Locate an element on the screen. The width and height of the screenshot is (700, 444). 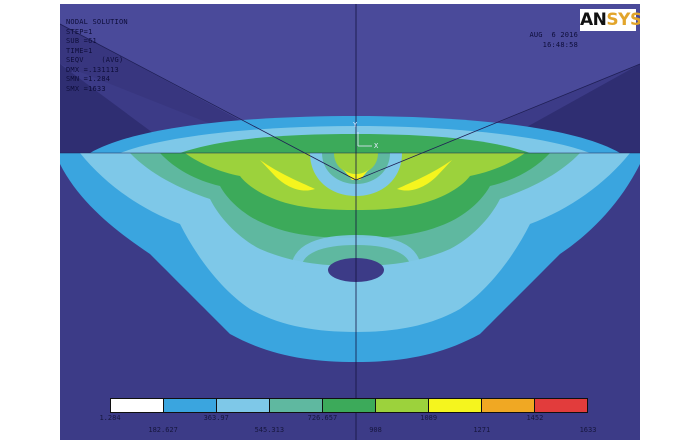
legend-label-upper-4: 1452 is located at coordinates (535, 418).